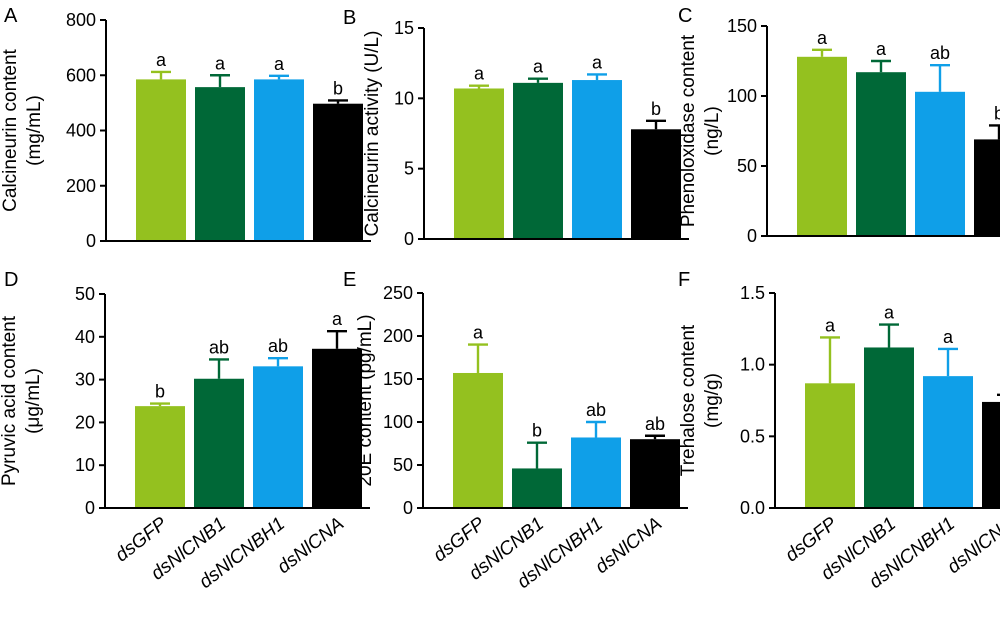 This screenshot has width=1000, height=618. Describe the element at coordinates (404, 28) in the screenshot. I see `y-tick-label: 15` at that location.